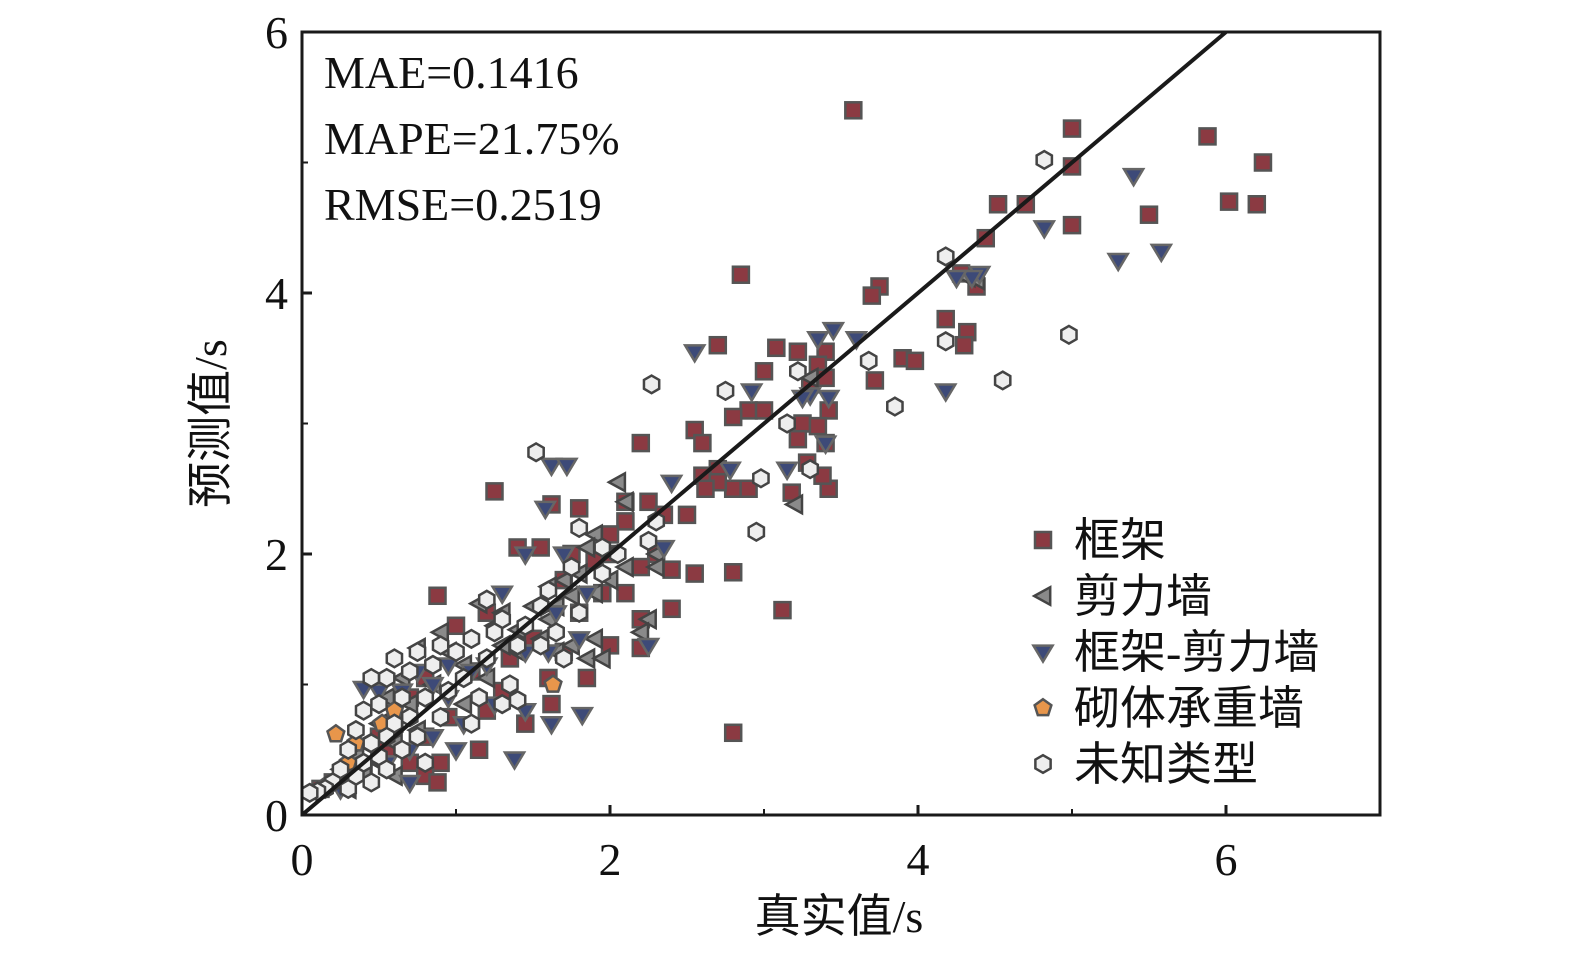 This screenshot has width=1575, height=959. What do you see at coordinates (302, 859) in the screenshot?
I see `x-tick-label: 0` at bounding box center [302, 859].